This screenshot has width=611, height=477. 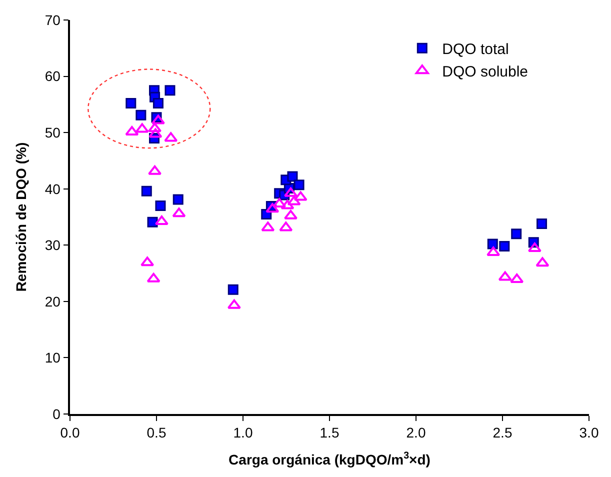 What do you see at coordinates (475, 49) in the screenshot?
I see `legend-label: DQO total` at bounding box center [475, 49].